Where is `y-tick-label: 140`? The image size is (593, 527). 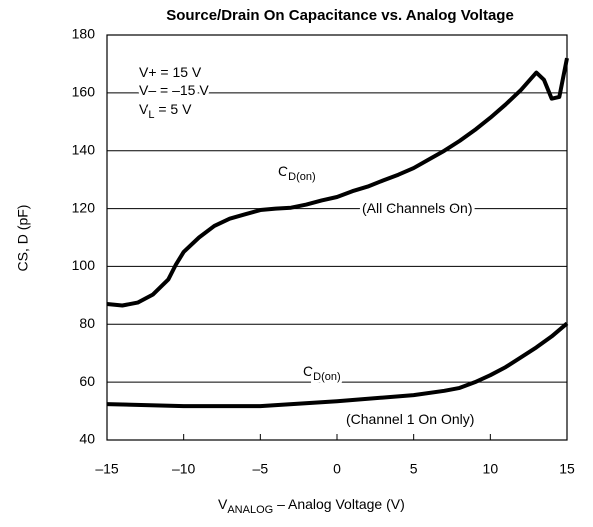 y-tick-label: 140 is located at coordinates (84, 149).